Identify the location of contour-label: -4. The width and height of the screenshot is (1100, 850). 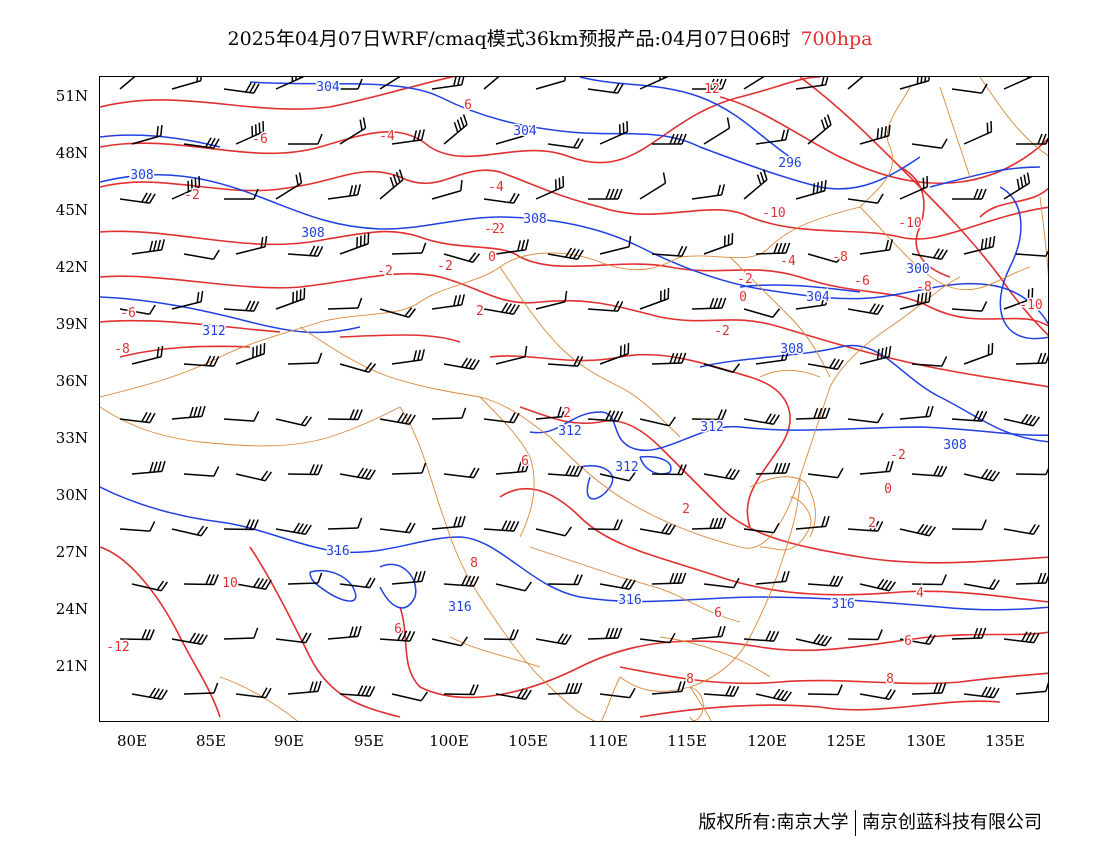
(387, 136).